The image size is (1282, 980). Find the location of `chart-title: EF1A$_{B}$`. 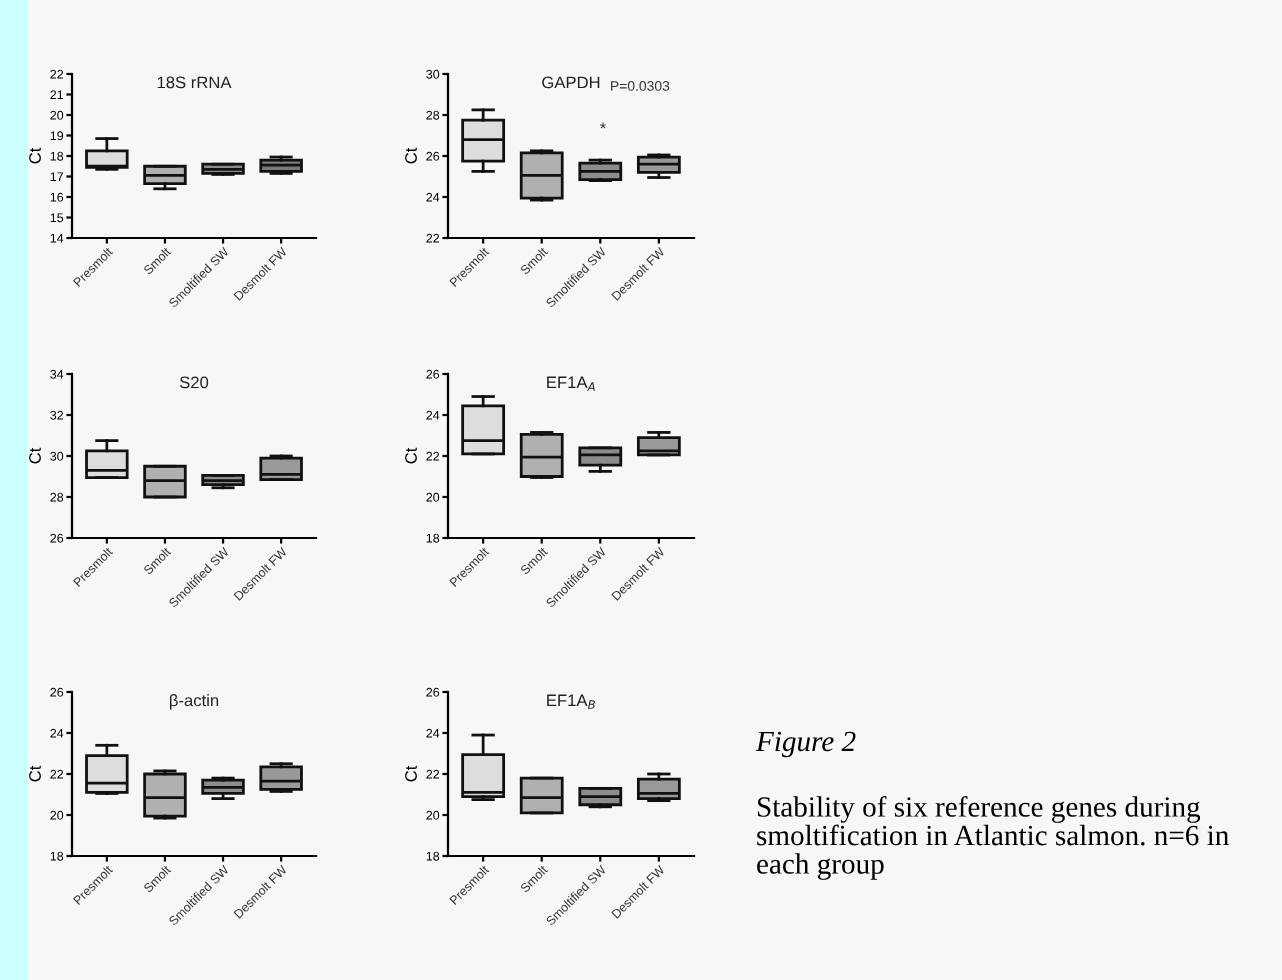

chart-title: EF1A$_{B}$ is located at coordinates (571, 701).